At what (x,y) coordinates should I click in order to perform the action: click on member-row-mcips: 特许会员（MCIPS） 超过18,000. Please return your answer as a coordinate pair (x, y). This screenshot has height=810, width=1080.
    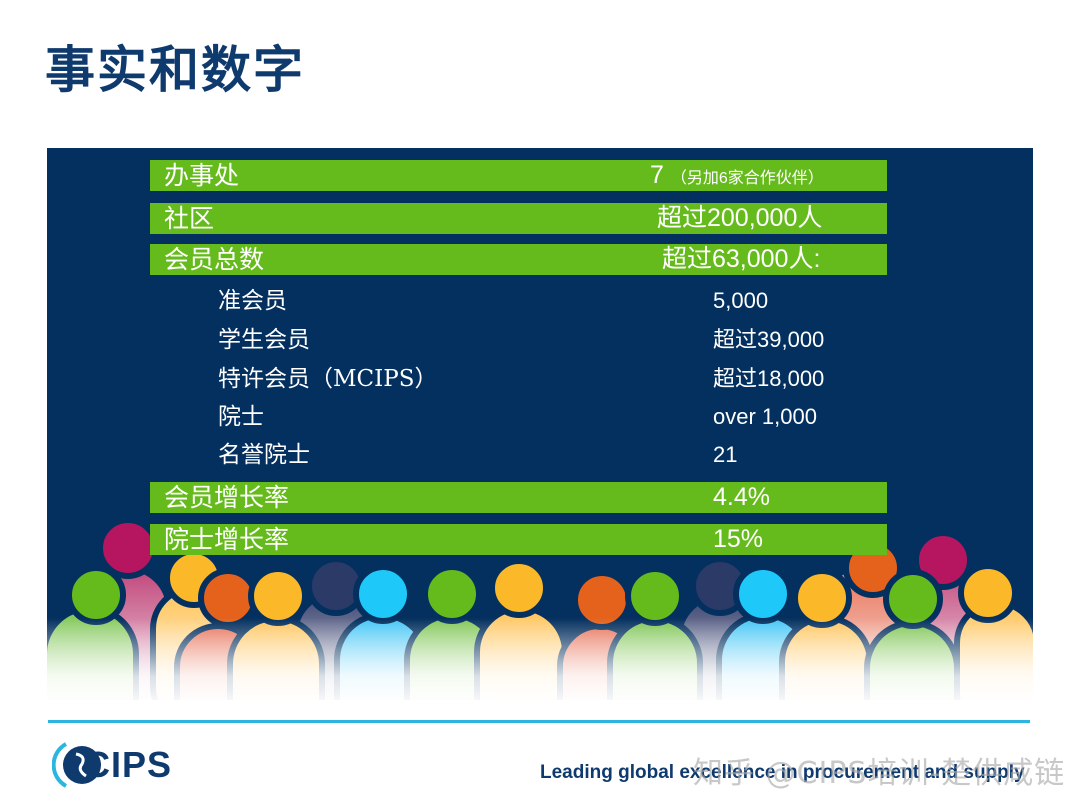
    Looking at the image, I should click on (540, 379).